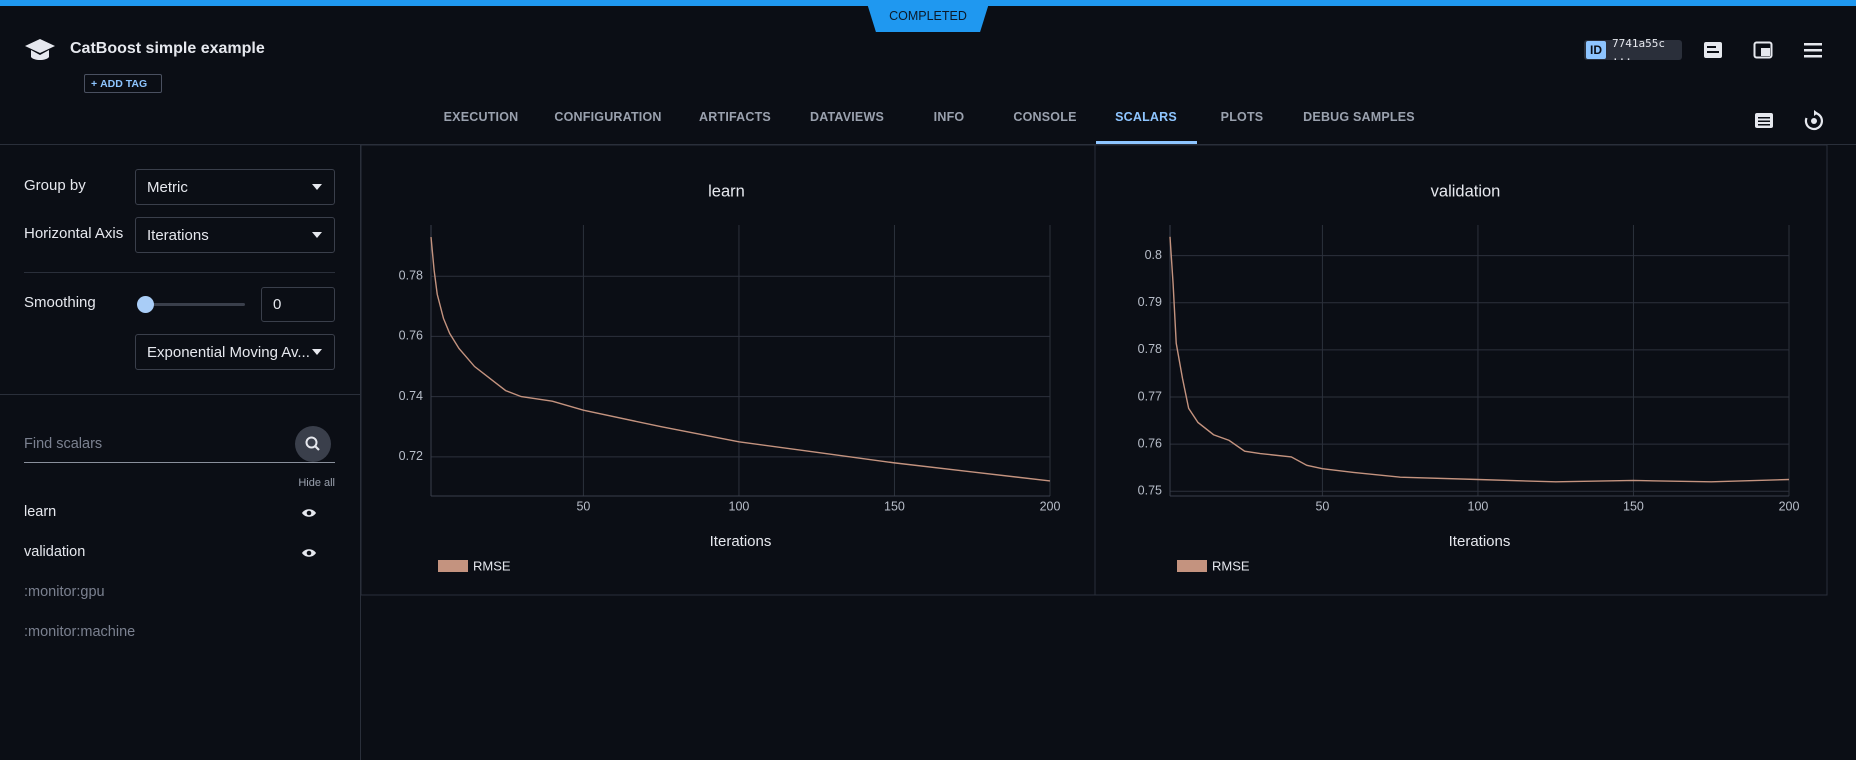 Image resolution: width=1856 pixels, height=760 pixels. I want to click on y-tick-label: 0.74, so click(411, 396).